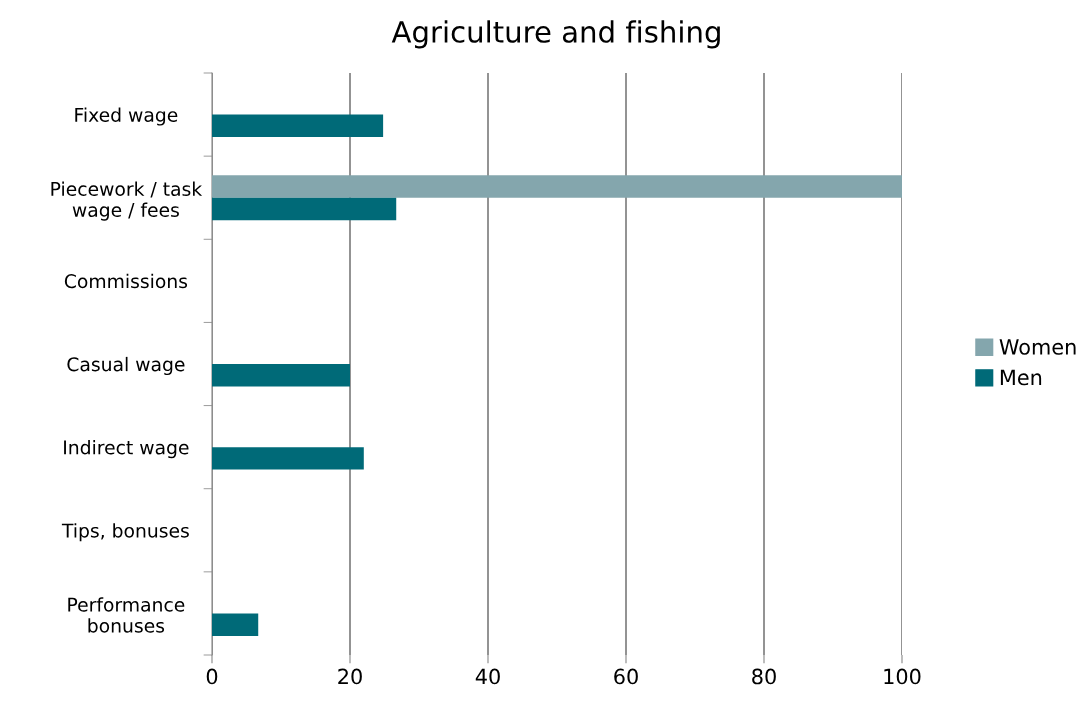 This screenshot has height=702, width=1081. I want to click on y-tick-label: Fixed wage, so click(126, 116).